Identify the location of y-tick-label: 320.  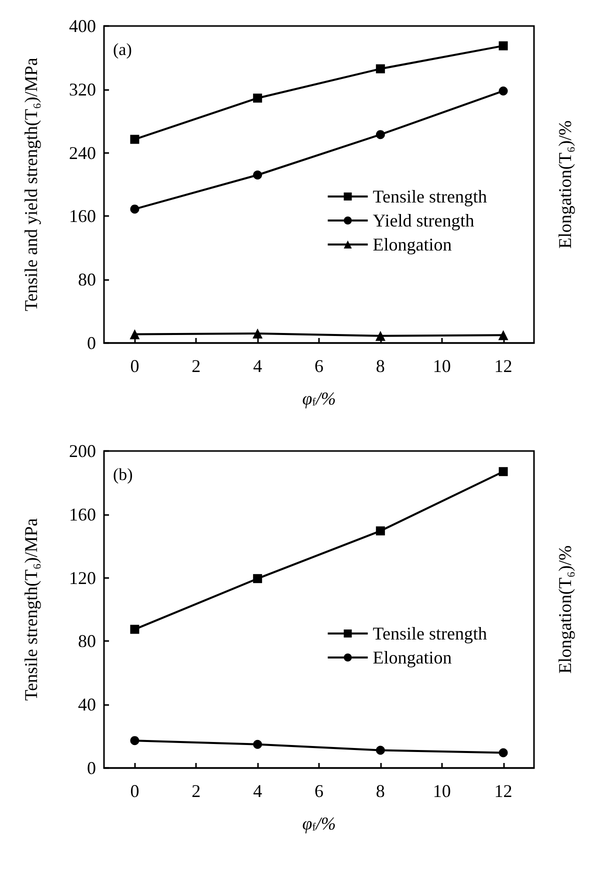
(82, 89).